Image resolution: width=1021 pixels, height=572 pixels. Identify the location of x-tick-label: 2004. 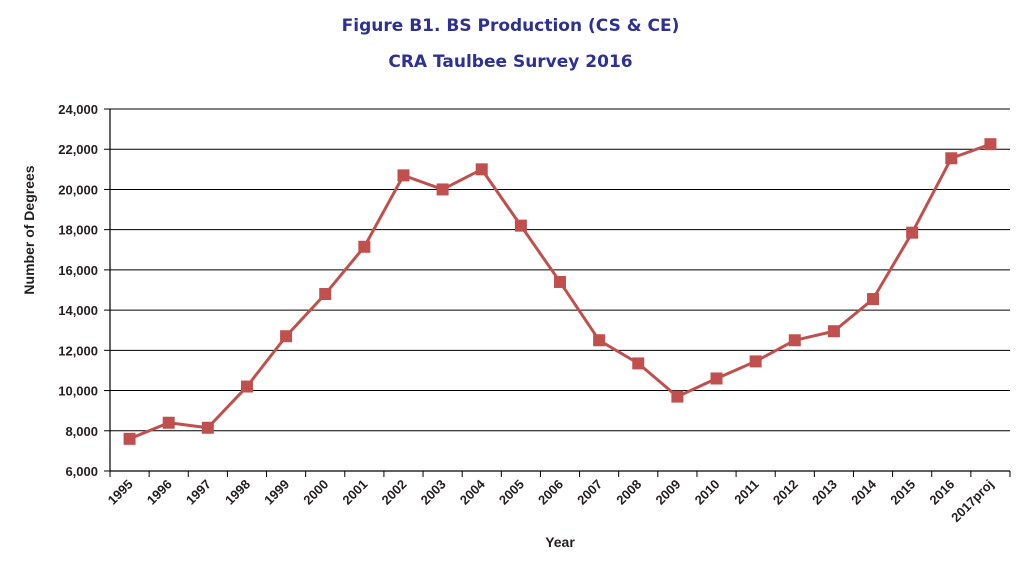
(473, 492).